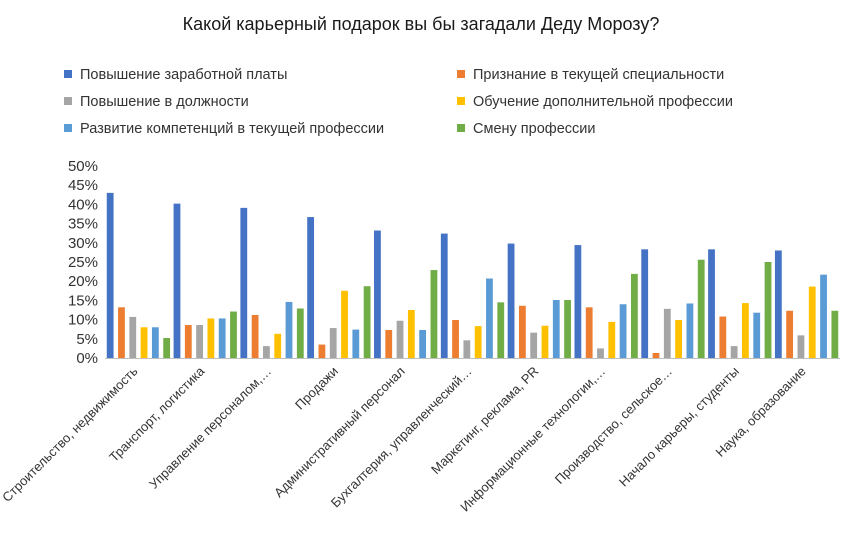  I want to click on legend-label: Обучение дополнительной профессии, so click(603, 102).